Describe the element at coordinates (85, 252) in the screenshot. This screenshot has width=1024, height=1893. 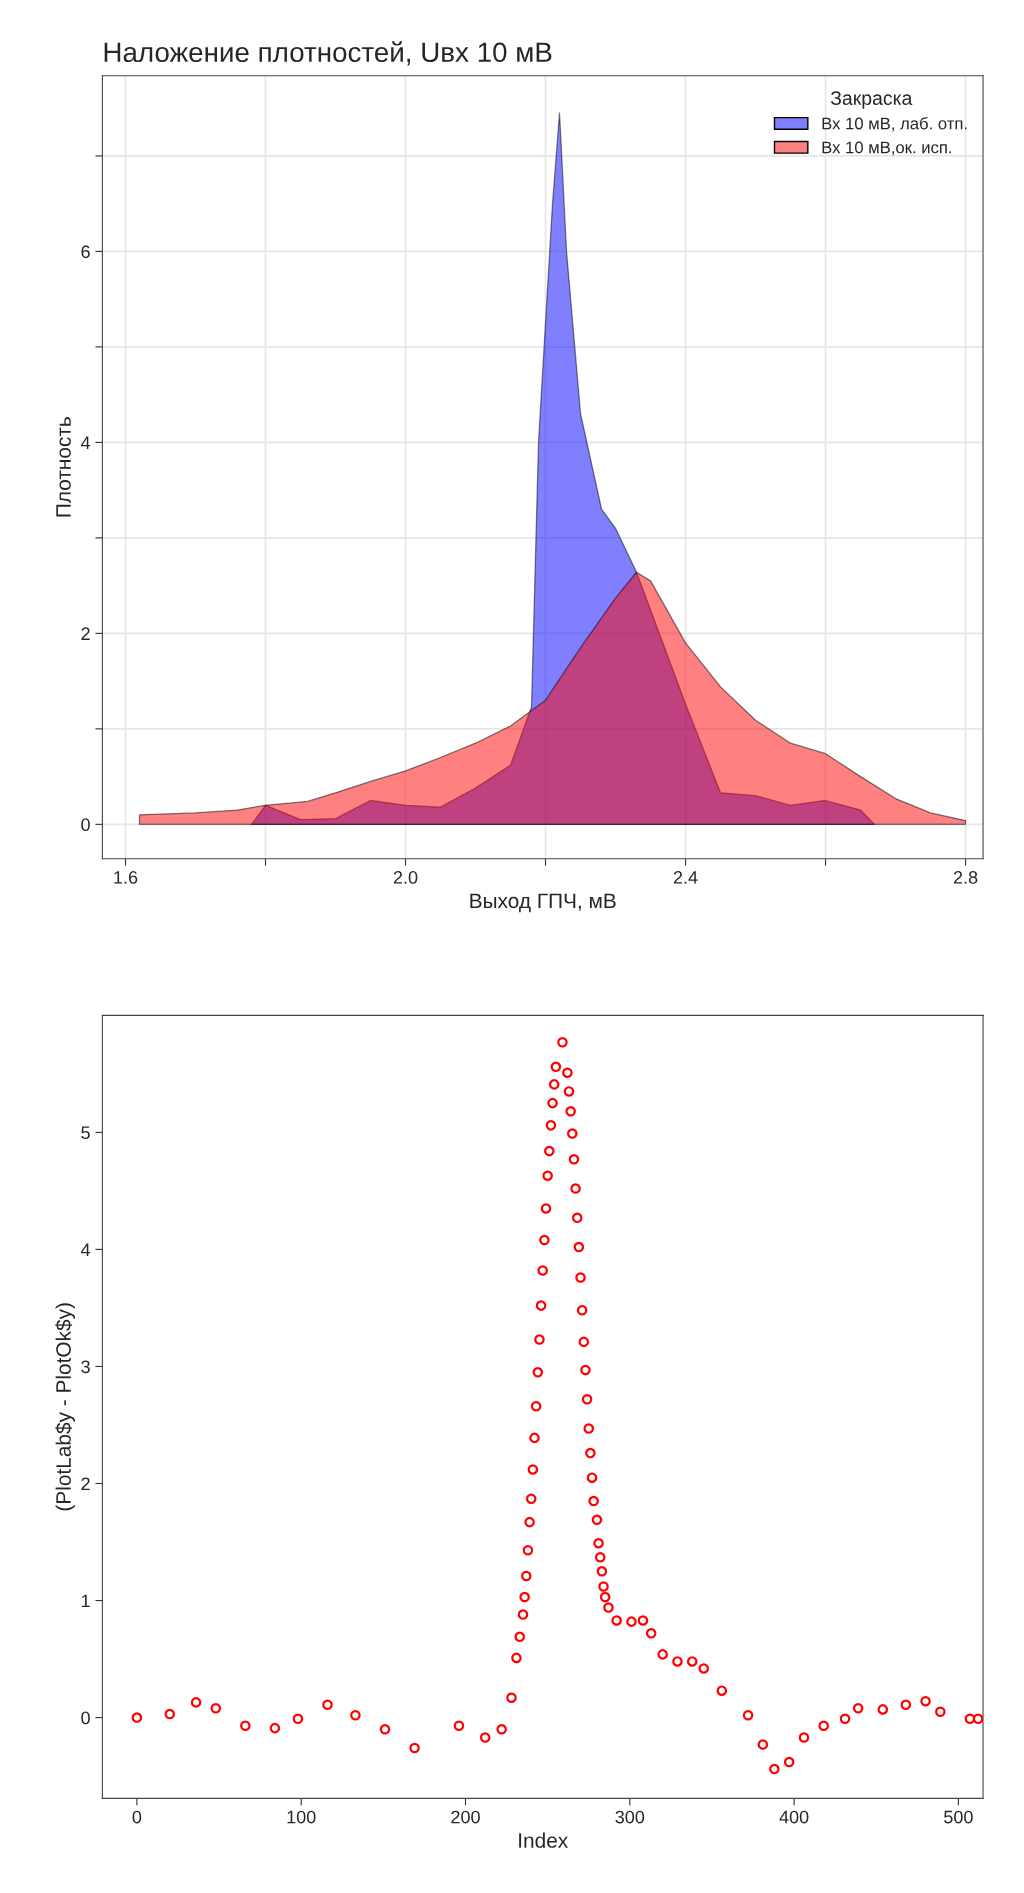
I see `y-tick-label: 6` at that location.